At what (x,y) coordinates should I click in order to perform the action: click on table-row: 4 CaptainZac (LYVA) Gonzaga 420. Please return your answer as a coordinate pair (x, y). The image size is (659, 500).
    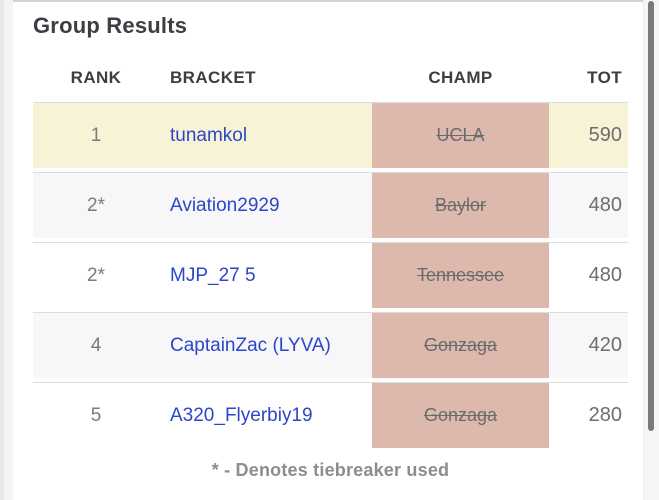
    Looking at the image, I should click on (330, 345).